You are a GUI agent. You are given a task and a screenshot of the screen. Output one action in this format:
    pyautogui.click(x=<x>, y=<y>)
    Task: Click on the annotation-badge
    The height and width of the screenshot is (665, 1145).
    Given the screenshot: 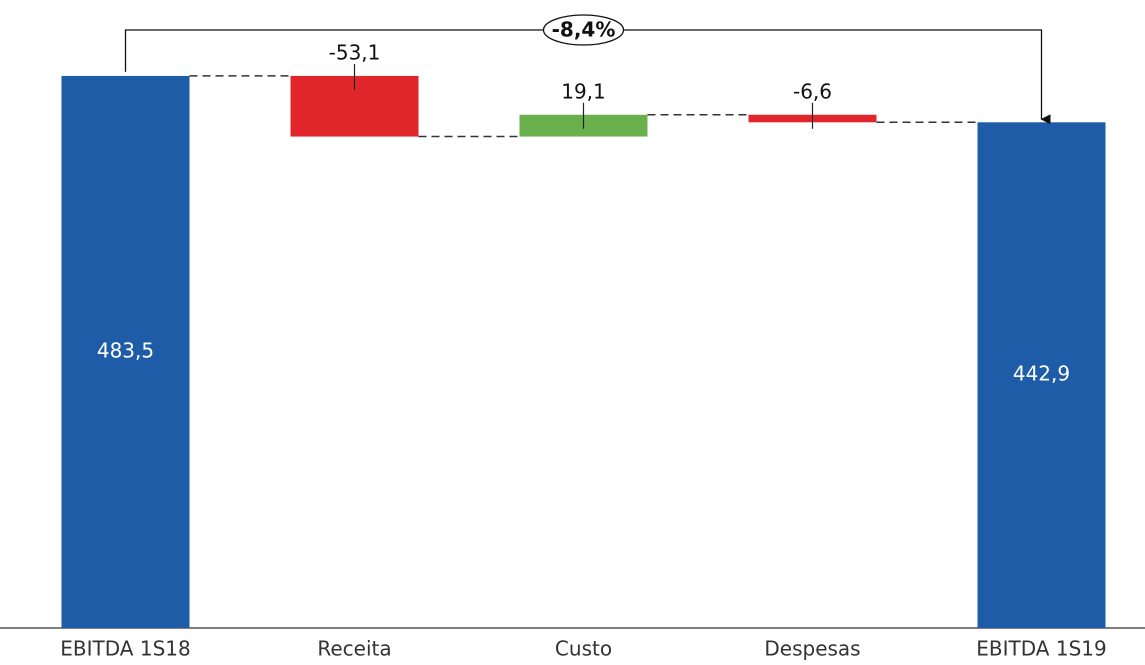 What is the action you would take?
    pyautogui.click(x=583, y=30)
    